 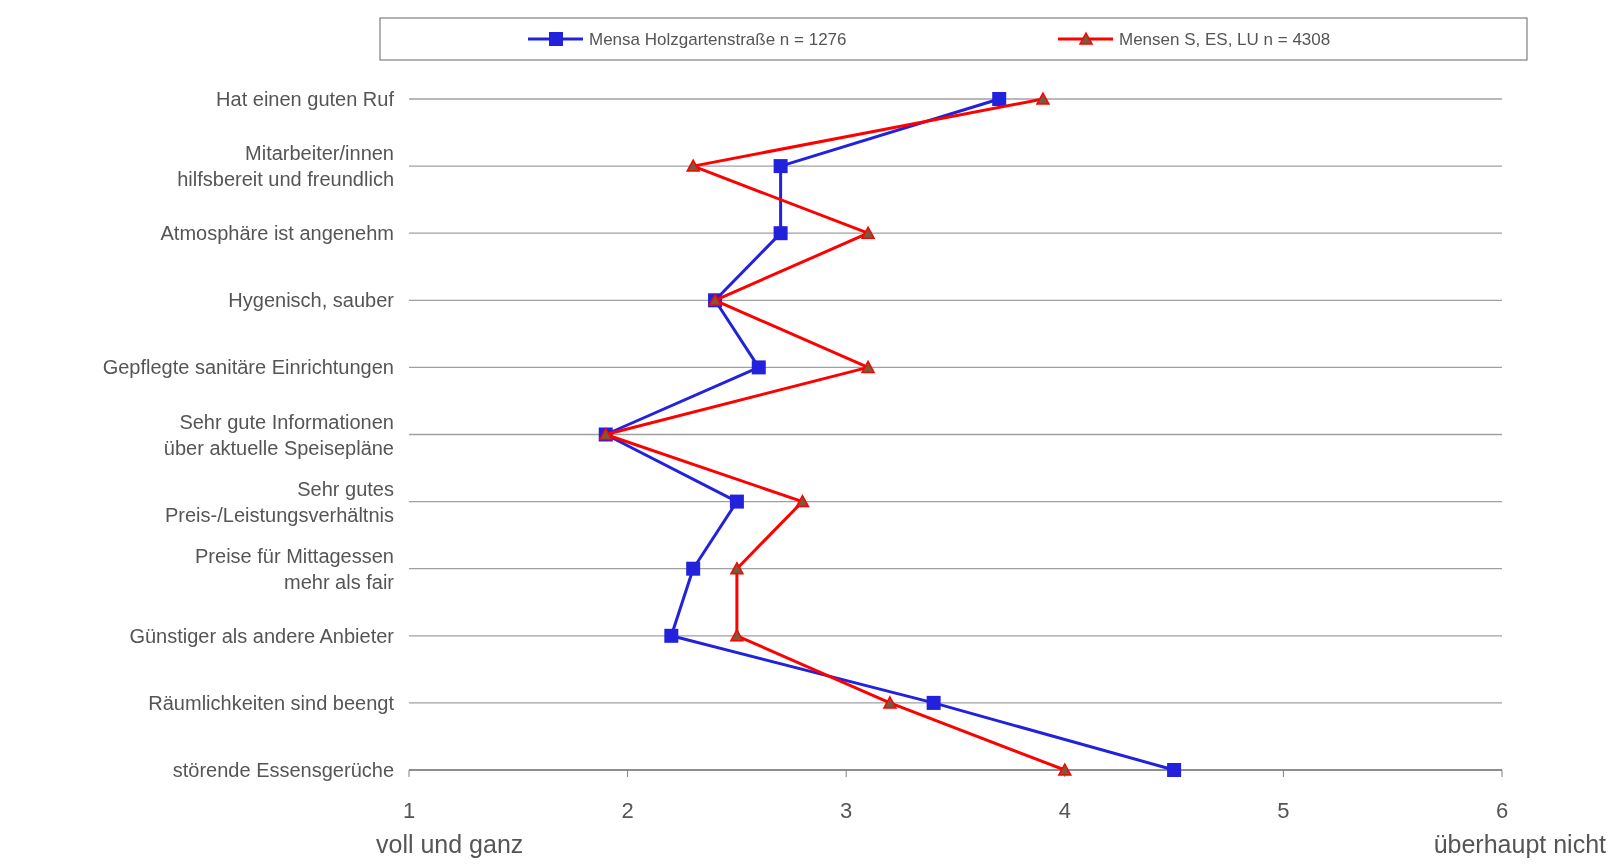 I want to click on y-tick-label: Günstiger als andere Anbieter, so click(x=262, y=635).